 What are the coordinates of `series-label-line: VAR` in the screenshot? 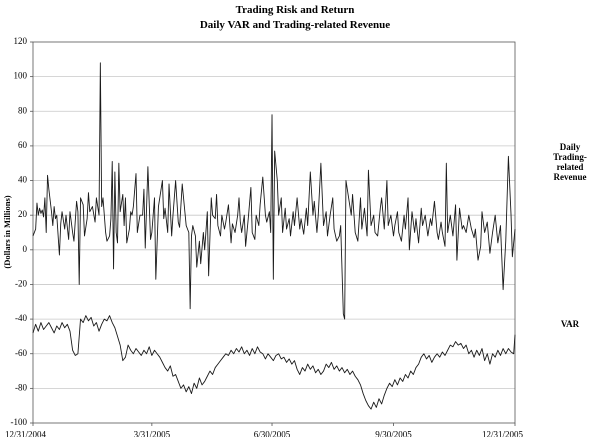 It's located at (570, 324).